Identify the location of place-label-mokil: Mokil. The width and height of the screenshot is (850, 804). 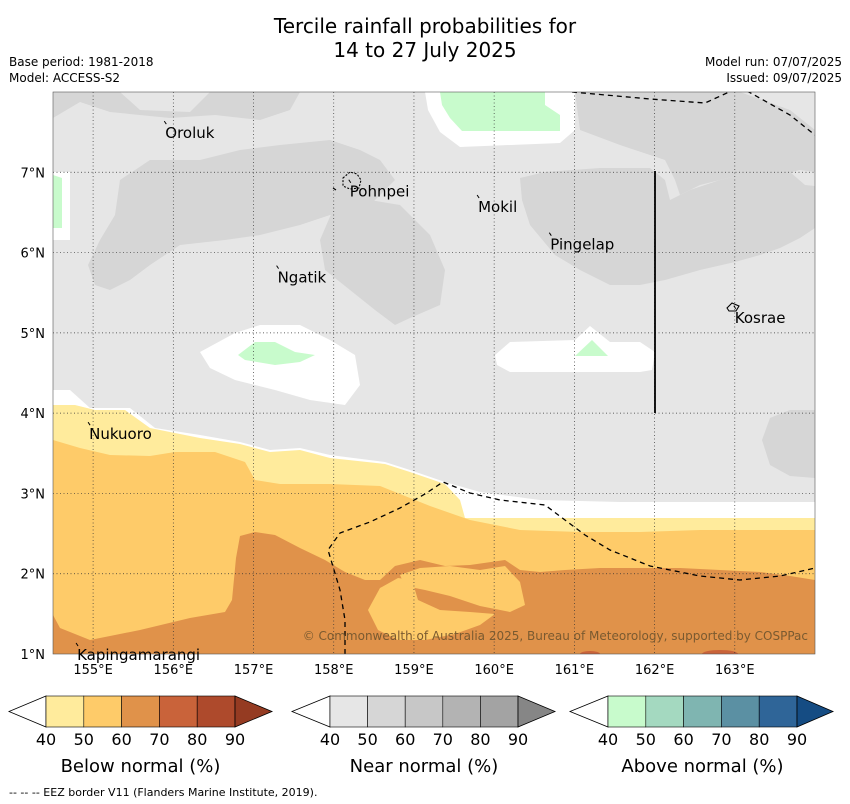
(497, 207).